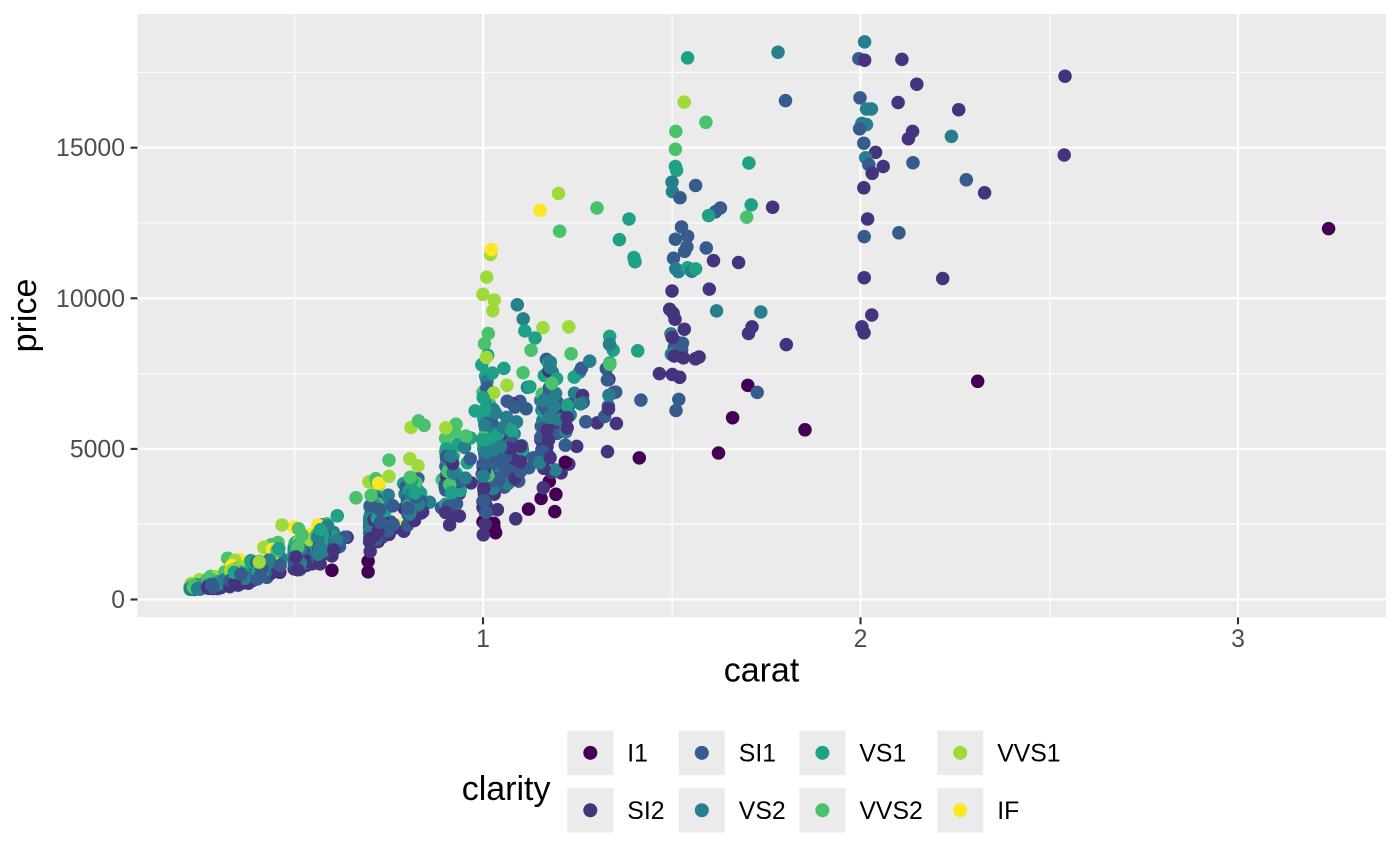 This screenshot has height=866, width=1400. Describe the element at coordinates (506, 789) in the screenshot. I see `svg-text: clarity` at that location.